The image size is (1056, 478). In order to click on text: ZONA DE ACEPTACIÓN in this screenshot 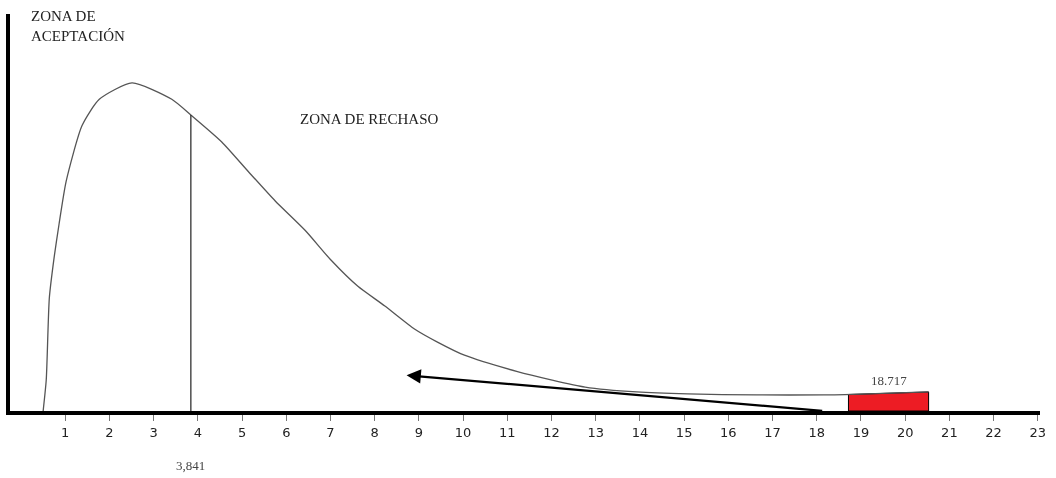, I will do `click(78, 26)`.